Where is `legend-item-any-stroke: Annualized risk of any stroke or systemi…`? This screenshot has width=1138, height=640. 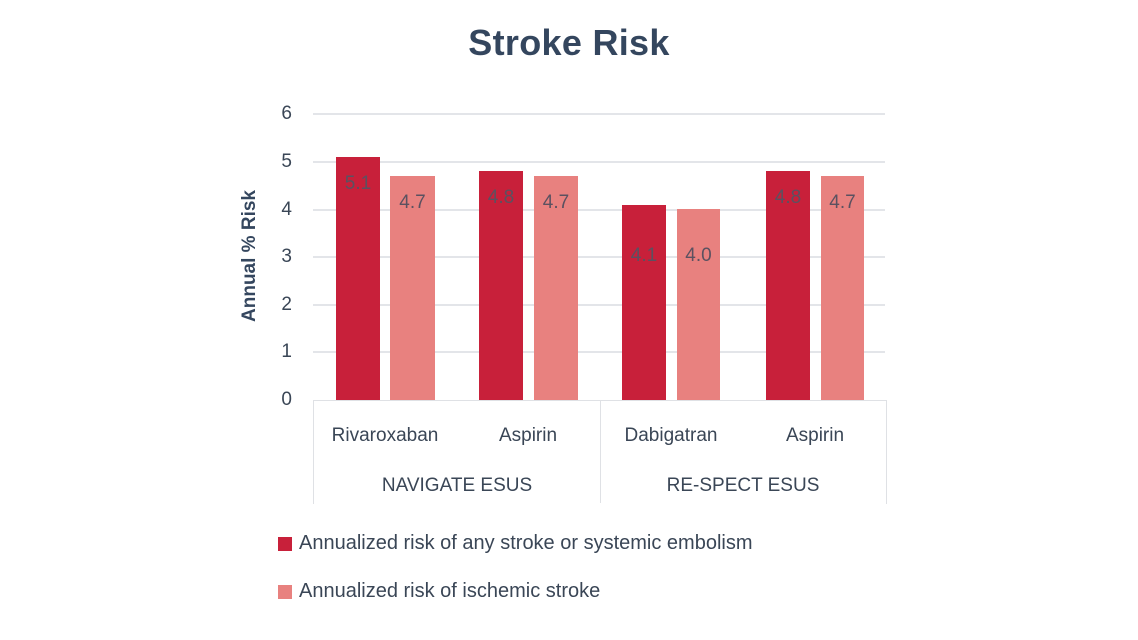 legend-item-any-stroke: Annualized risk of any stroke or systemi… is located at coordinates (515, 543).